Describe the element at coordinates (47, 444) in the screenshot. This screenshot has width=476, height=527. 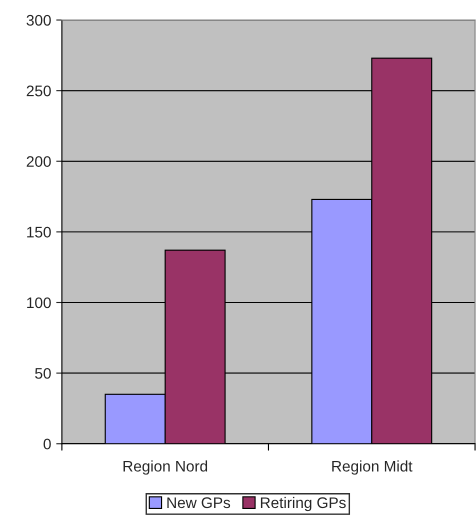
I see `y-tick-label: 0` at that location.